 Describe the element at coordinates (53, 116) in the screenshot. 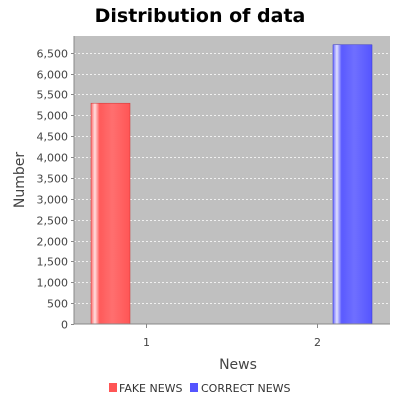

I see `y-tick-label: 5,000` at that location.